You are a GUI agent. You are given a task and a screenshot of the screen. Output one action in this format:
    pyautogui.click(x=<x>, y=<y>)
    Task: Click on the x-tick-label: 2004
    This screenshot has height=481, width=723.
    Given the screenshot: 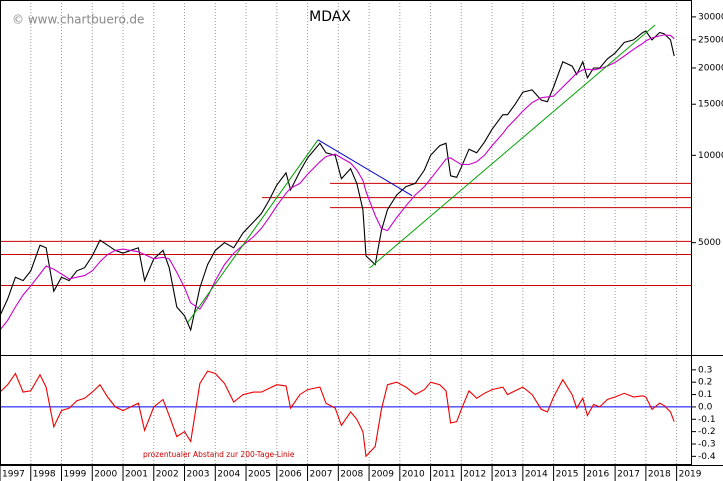 What is the action you would take?
    pyautogui.click(x=228, y=475)
    